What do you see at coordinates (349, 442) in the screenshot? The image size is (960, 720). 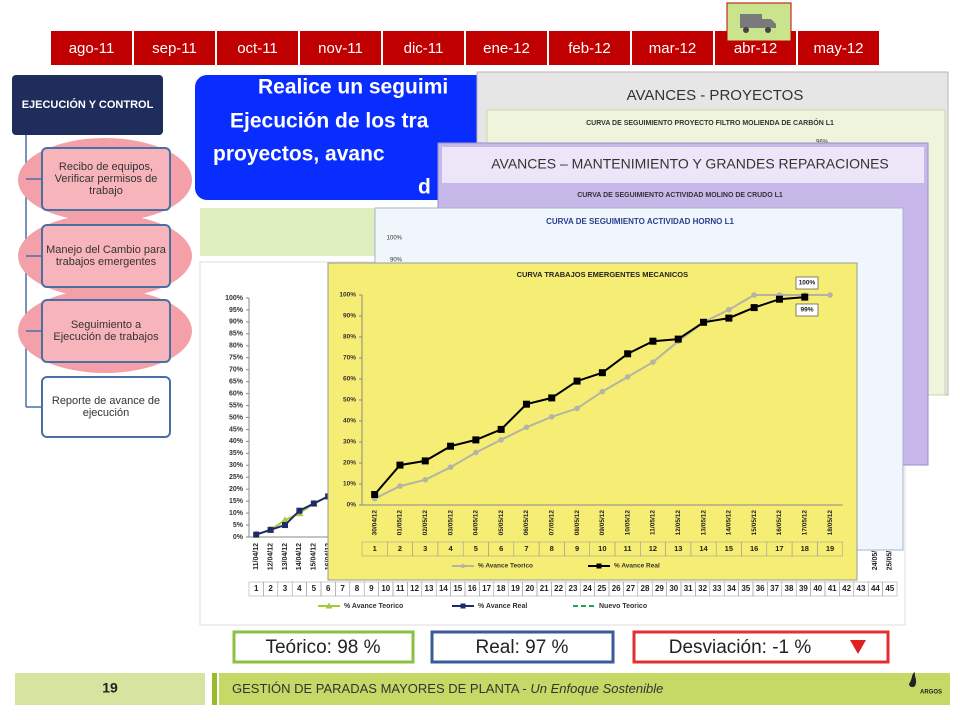 I see `y-tick-label: 30%` at bounding box center [349, 442].